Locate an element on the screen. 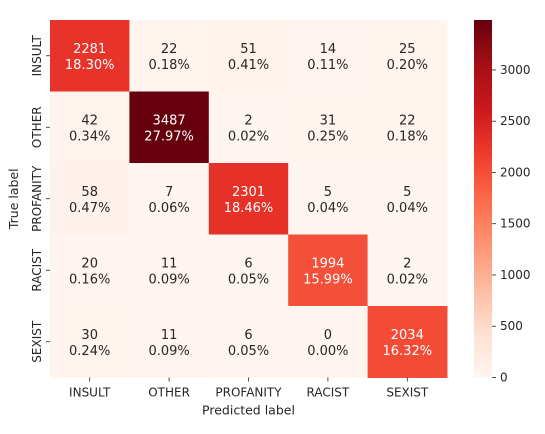 The image size is (545, 434). y-axis-label: True label is located at coordinates (13, 199).